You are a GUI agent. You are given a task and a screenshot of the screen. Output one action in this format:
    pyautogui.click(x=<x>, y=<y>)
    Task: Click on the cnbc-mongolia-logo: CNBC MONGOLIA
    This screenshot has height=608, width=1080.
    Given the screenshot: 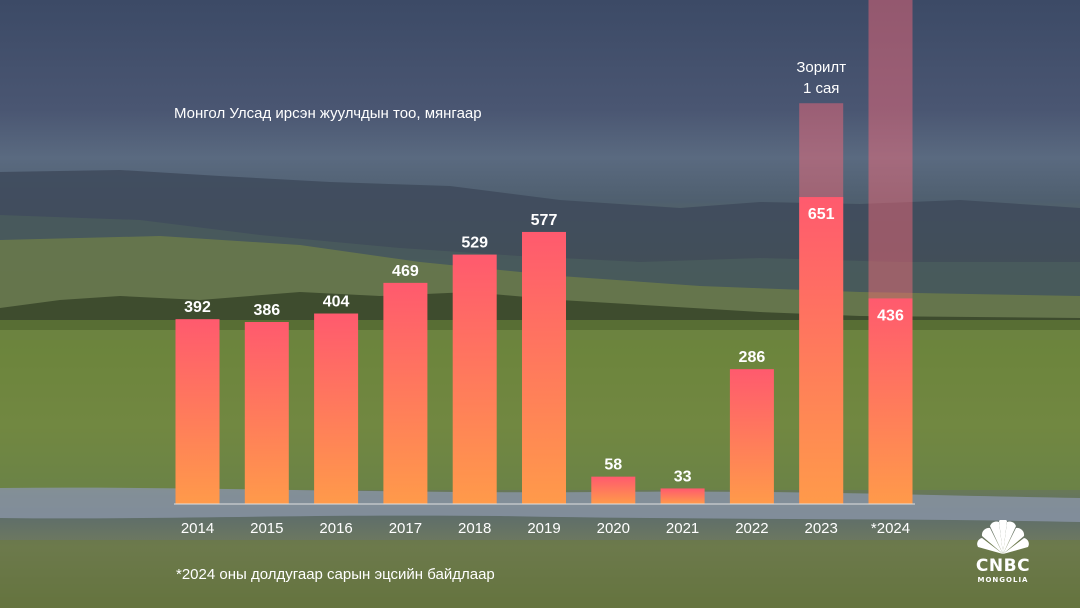 What is the action you would take?
    pyautogui.click(x=1003, y=554)
    